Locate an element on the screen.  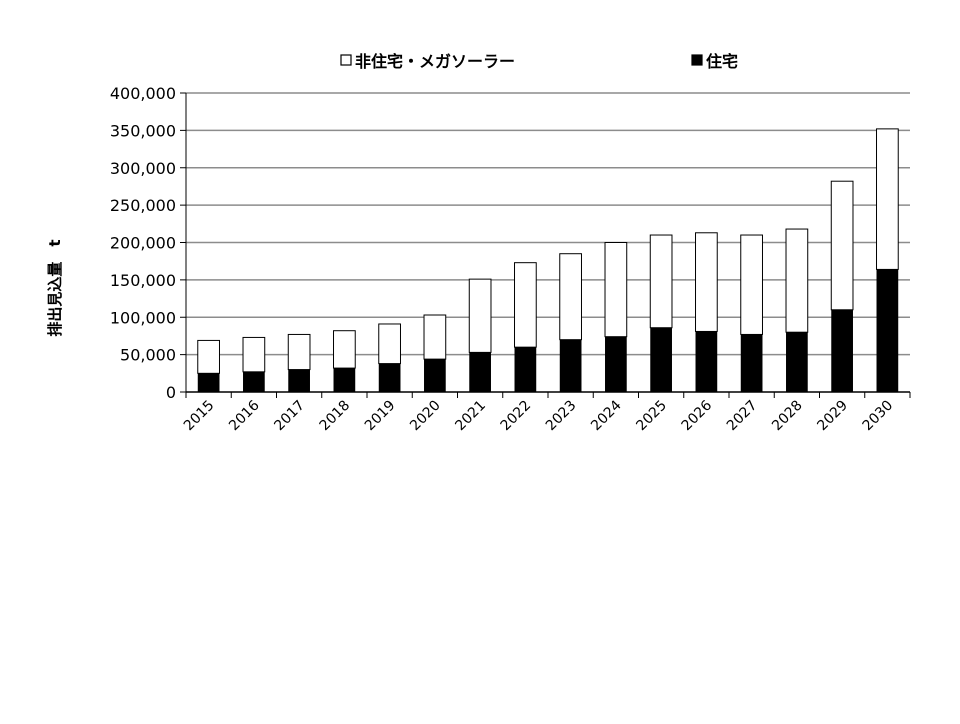
bar-residential-2029 is located at coordinates (842, 350).